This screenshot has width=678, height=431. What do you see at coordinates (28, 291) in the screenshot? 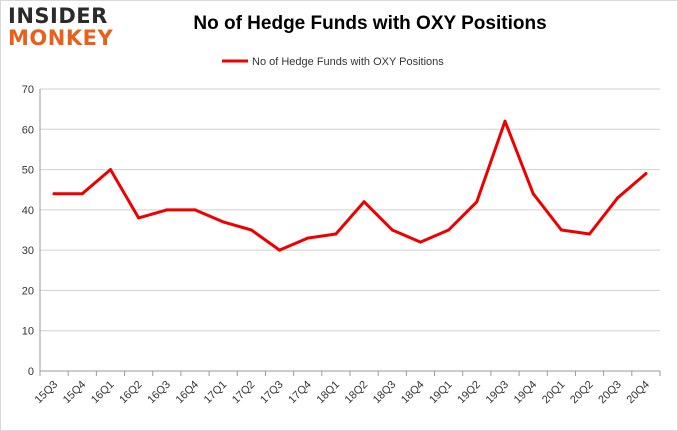
I see `y-tick-label: 20` at bounding box center [28, 291].